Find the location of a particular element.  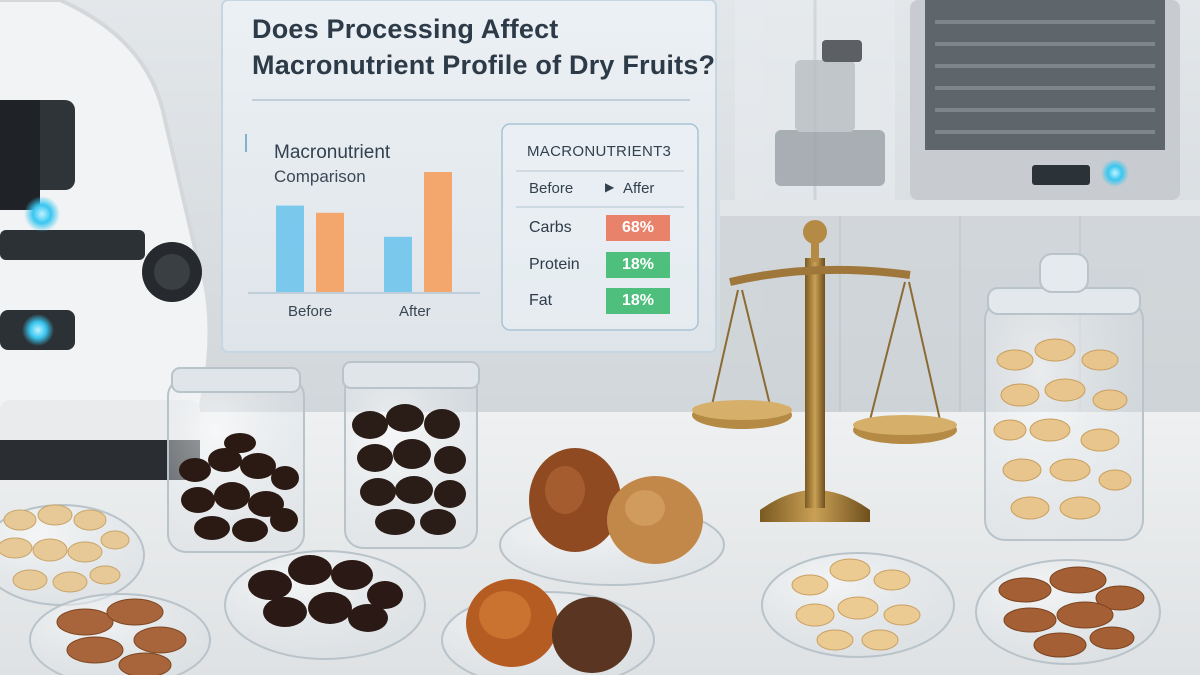

blender is located at coordinates (830, 113).